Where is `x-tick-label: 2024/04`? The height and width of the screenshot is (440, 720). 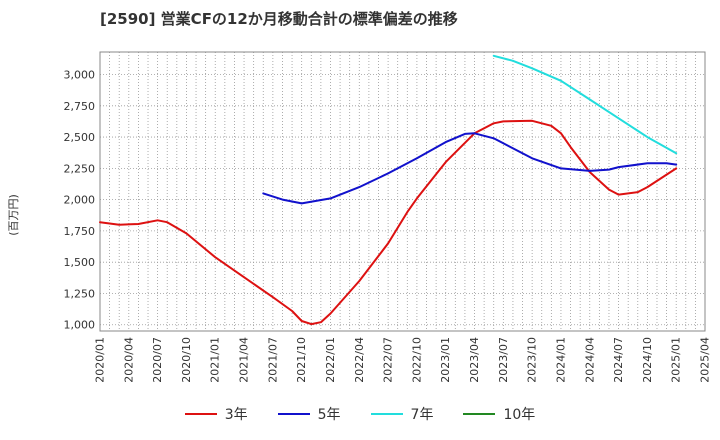
x-tick-label: 2024/04 is located at coordinates (589, 360).